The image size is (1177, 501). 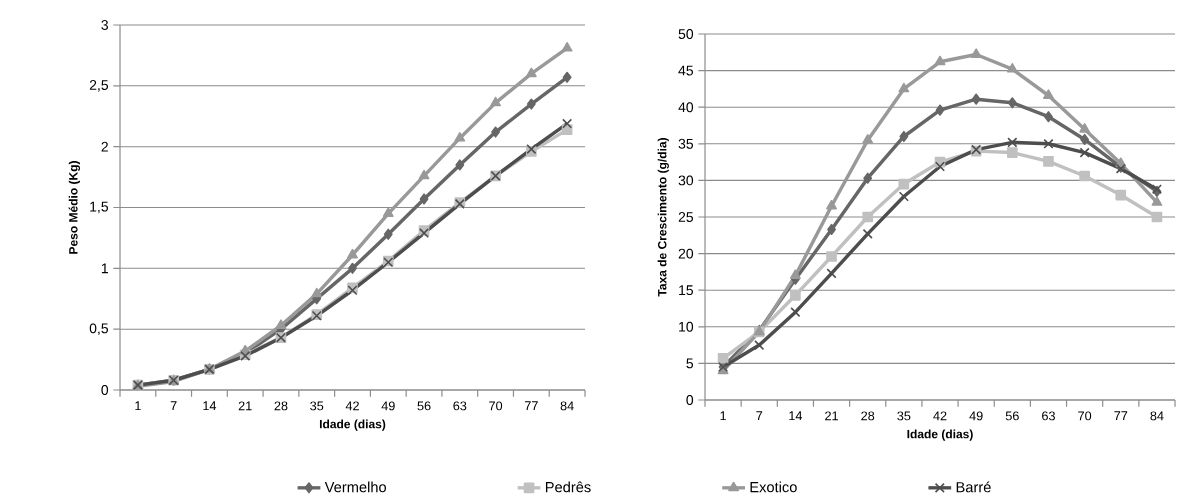 What do you see at coordinates (104, 268) in the screenshot?
I see `y-tick-label: 1` at bounding box center [104, 268].